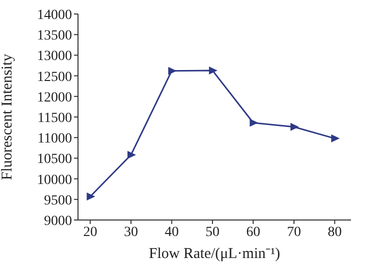 This screenshot has width=367, height=266. I want to click on y-tick-label: 9500, so click(58, 200).